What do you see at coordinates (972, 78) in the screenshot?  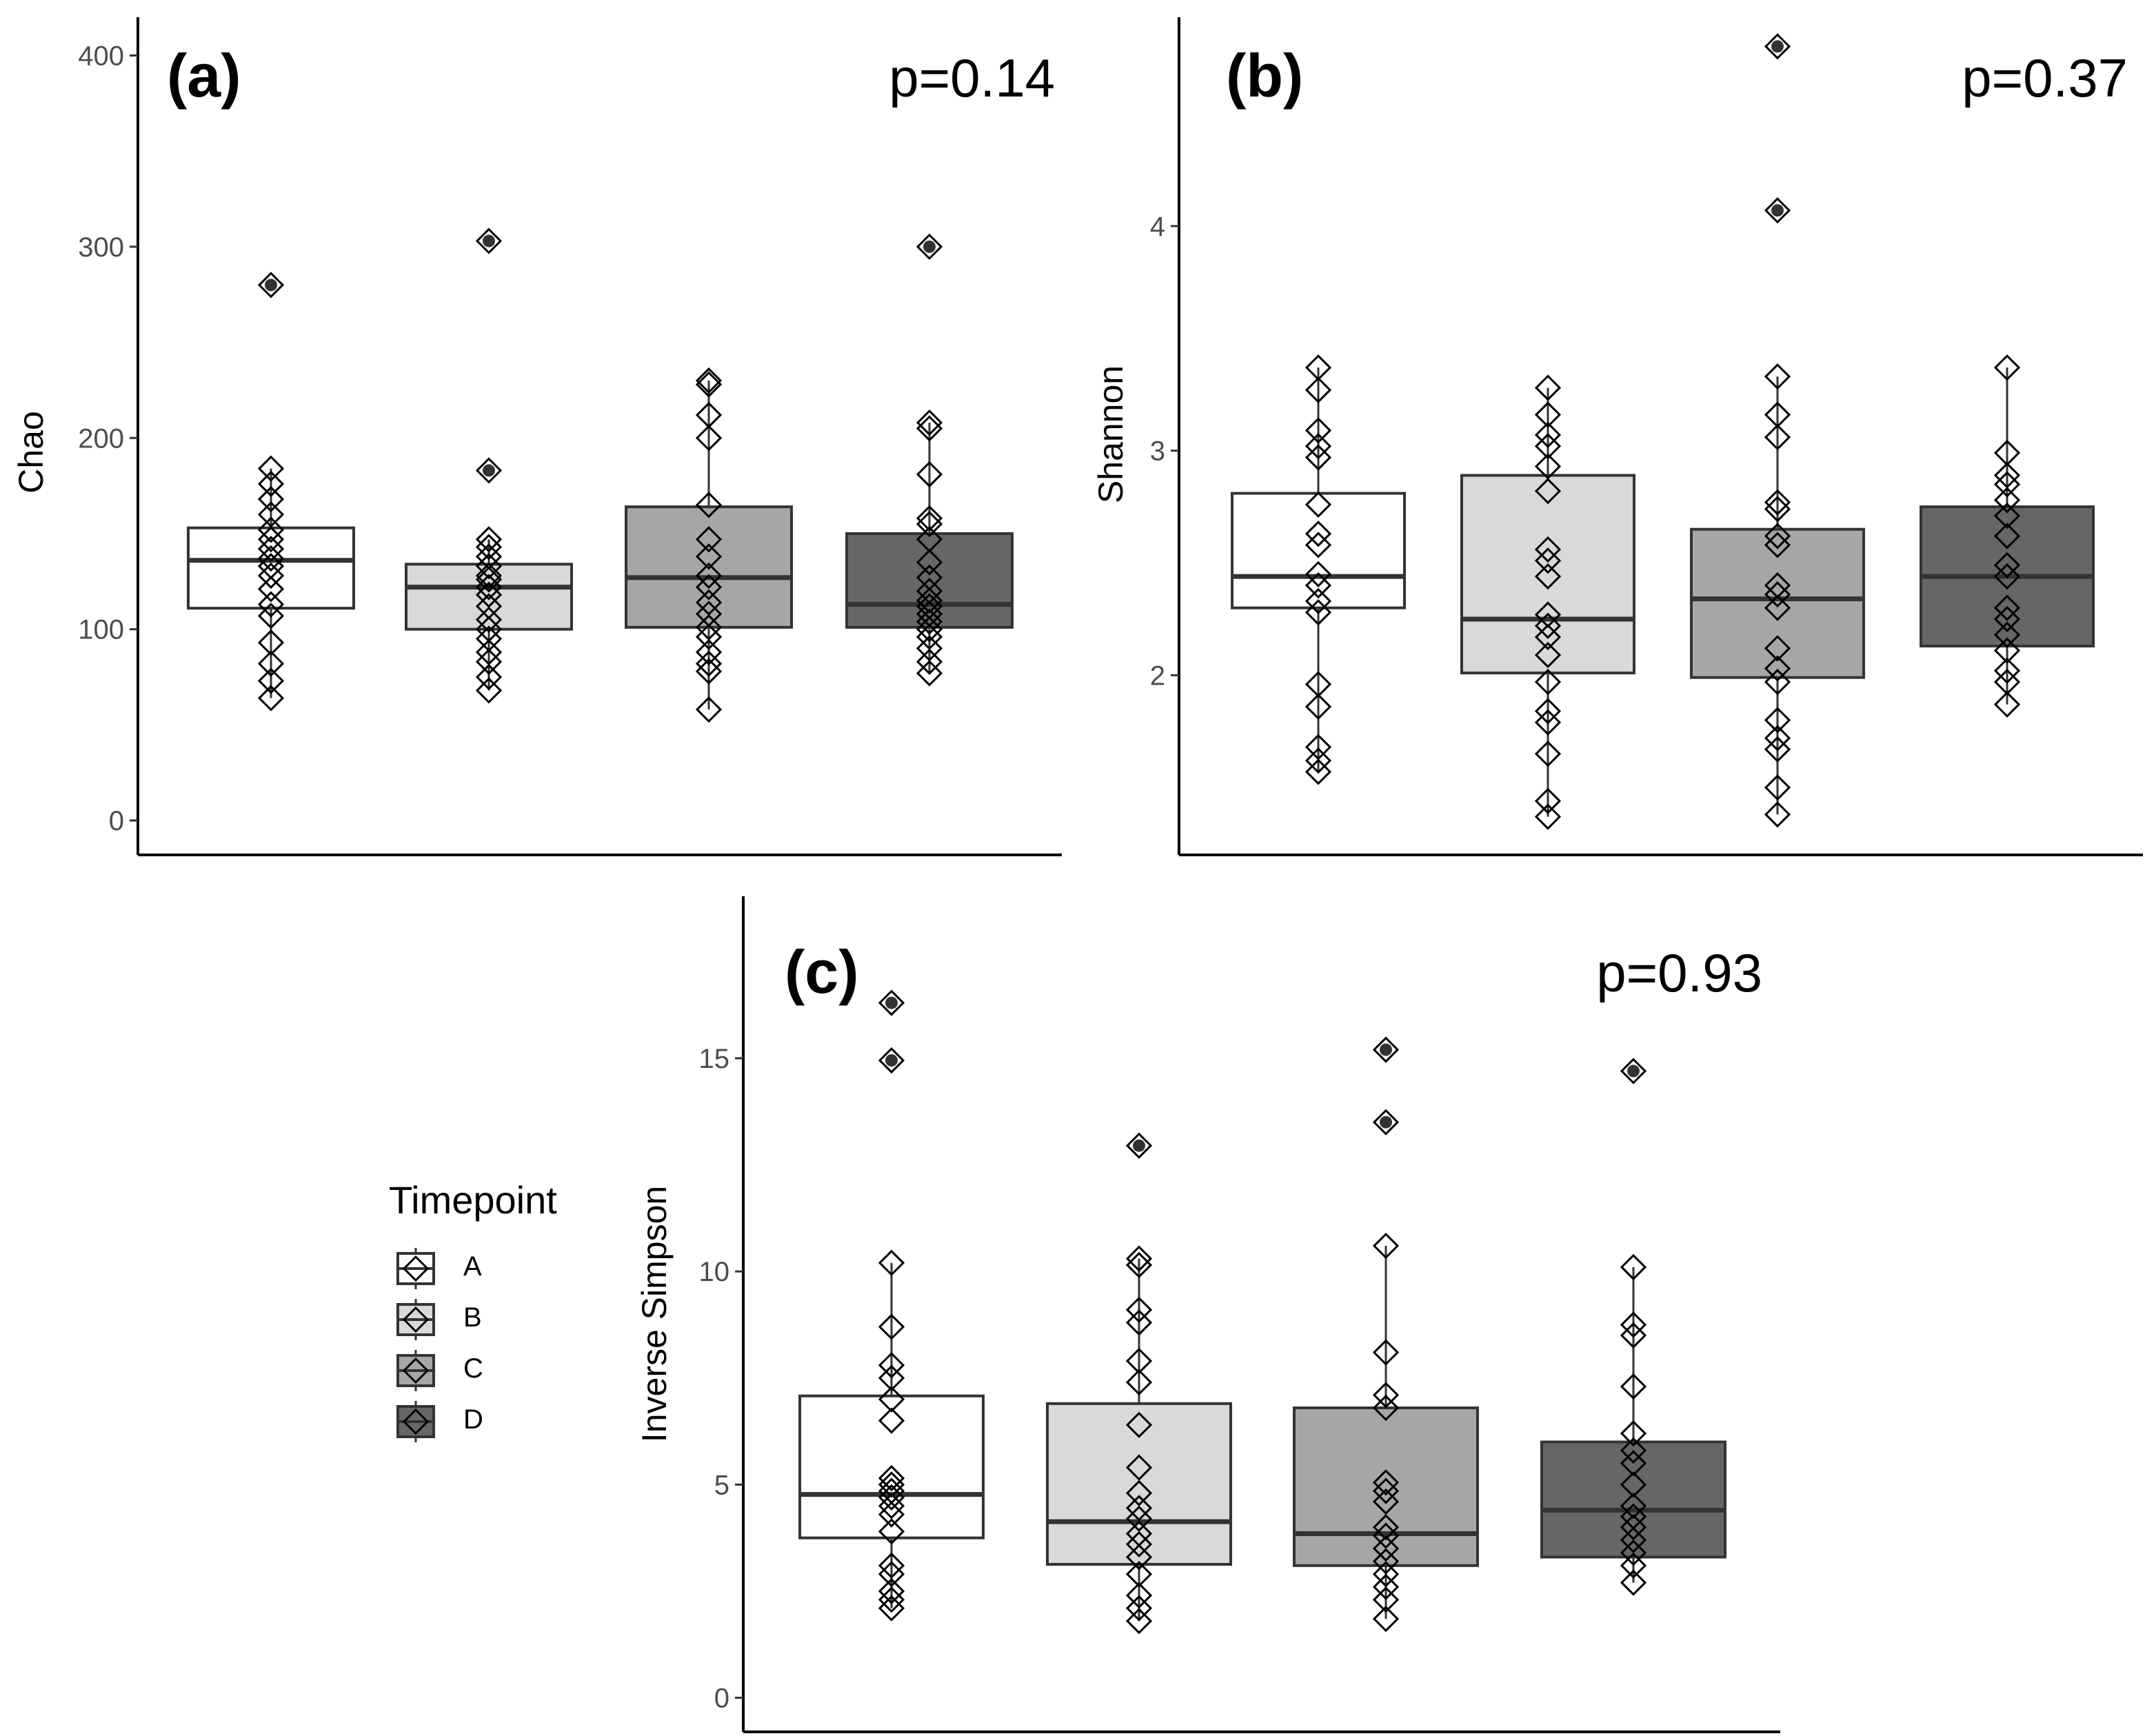 I see `panel-a-pvalue: p=0.14` at bounding box center [972, 78].